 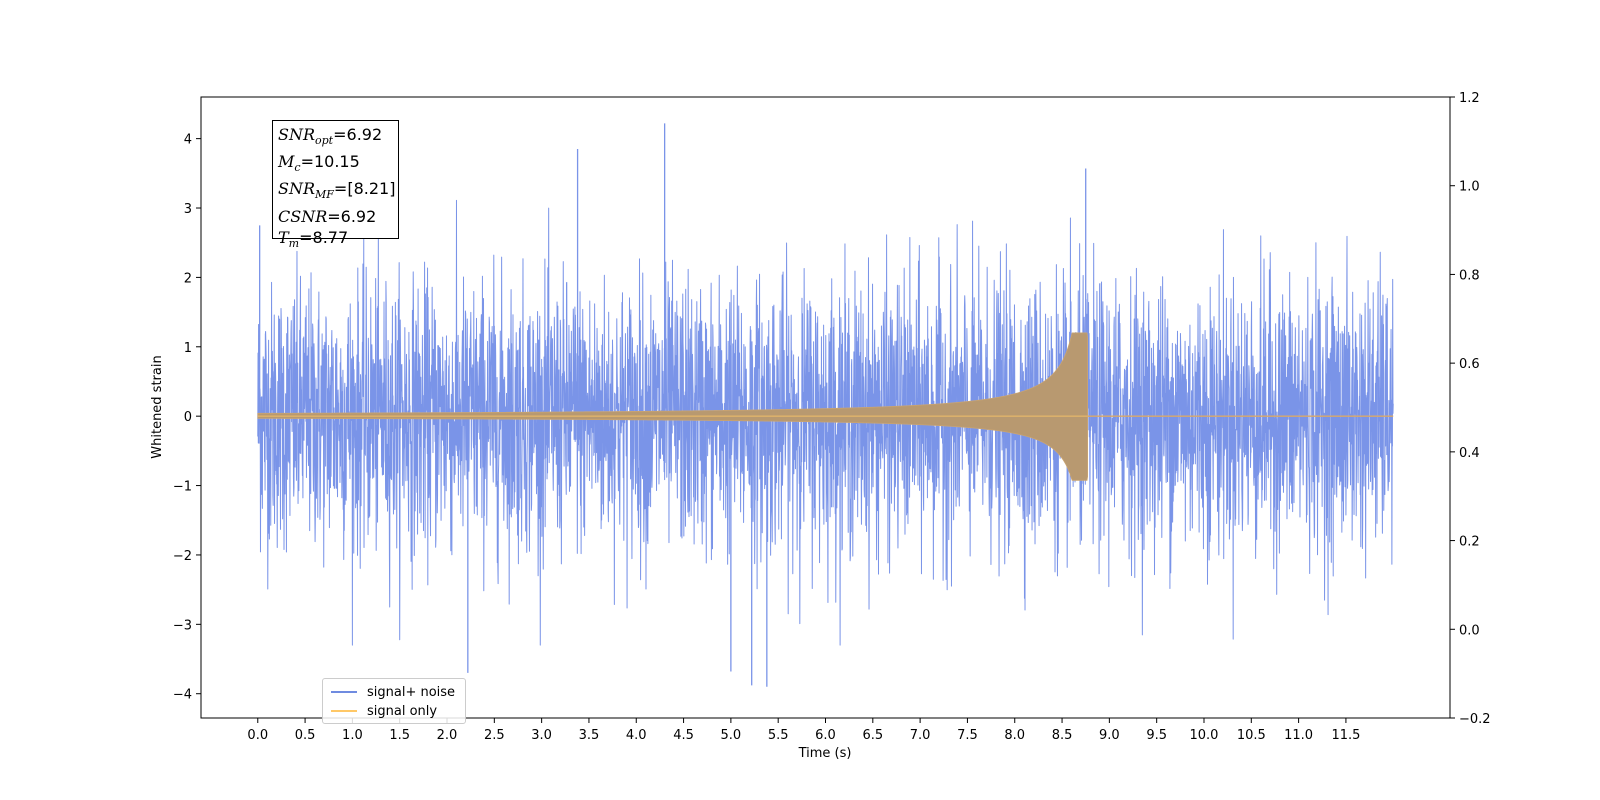 I want to click on y-axis-label: Whitened strain, so click(x=157, y=406).